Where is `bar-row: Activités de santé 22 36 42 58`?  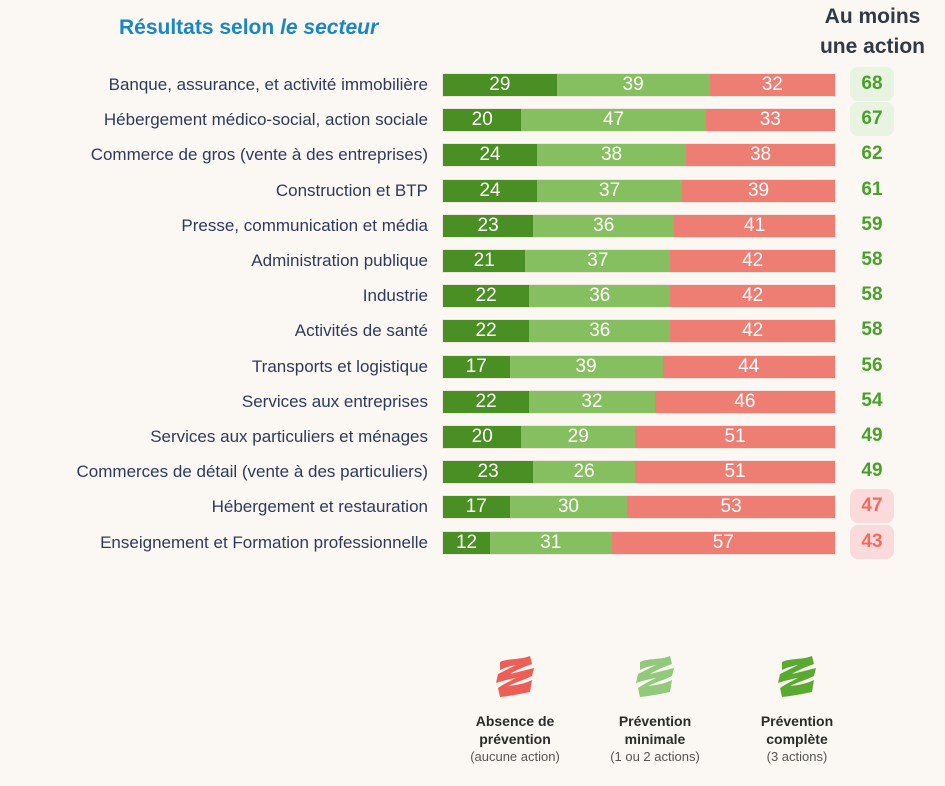
bar-row: Activités de santé 22 36 42 58 is located at coordinates (472, 331).